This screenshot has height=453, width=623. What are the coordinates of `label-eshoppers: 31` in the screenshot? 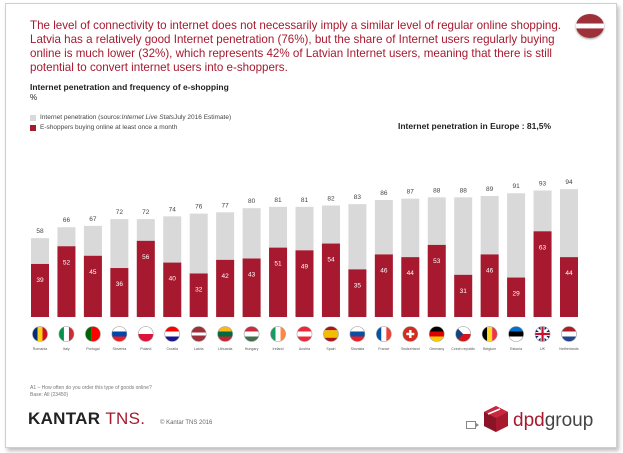 It's located at (464, 291).